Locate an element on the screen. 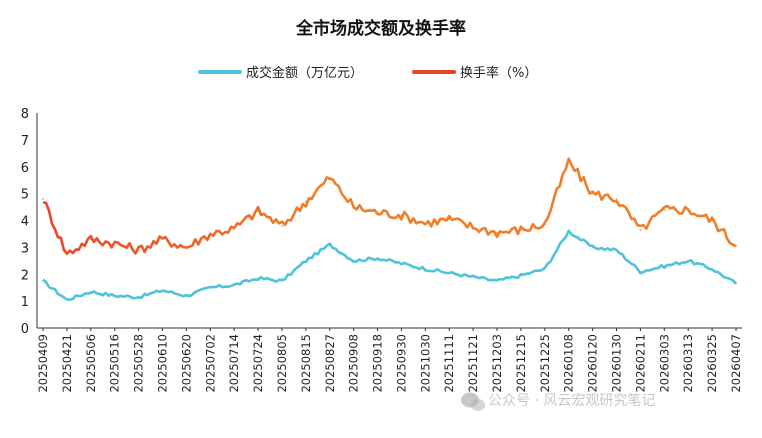 The width and height of the screenshot is (762, 438). y-tick-label: 4 is located at coordinates (25, 222).